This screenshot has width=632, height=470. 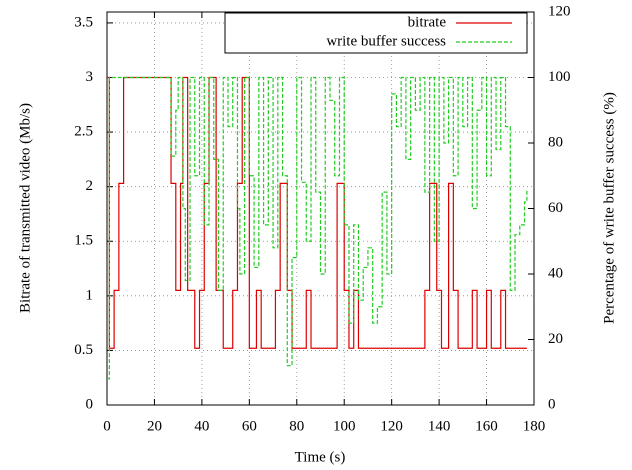 What do you see at coordinates (555, 273) in the screenshot?
I see `y2-tick-label: 40` at bounding box center [555, 273].